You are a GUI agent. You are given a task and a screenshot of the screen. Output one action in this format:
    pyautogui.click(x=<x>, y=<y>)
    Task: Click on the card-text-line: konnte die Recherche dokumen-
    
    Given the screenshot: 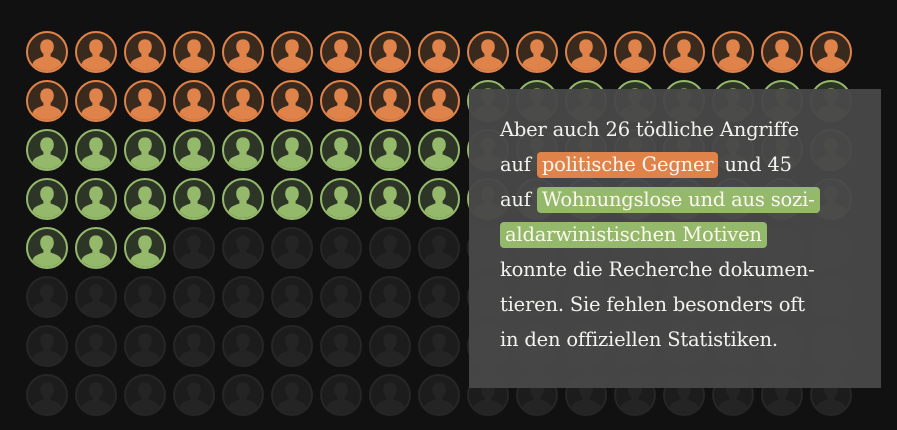 What is the action you would take?
    pyautogui.click(x=680, y=269)
    